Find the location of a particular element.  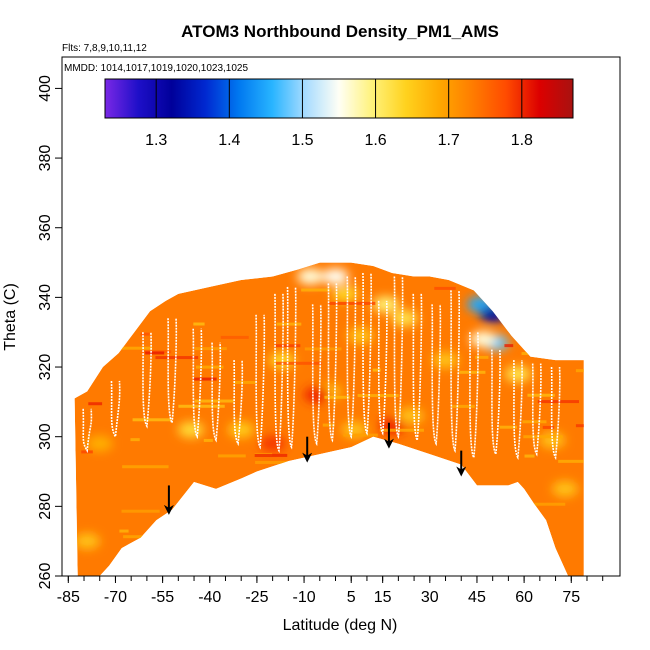

chart-title: ATOM3 Northbound Density_PM1_AMS is located at coordinates (340, 31).